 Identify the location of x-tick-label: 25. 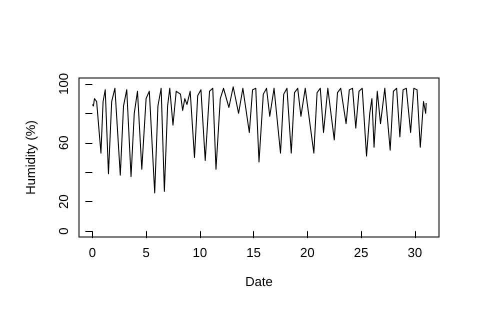
(361, 252).